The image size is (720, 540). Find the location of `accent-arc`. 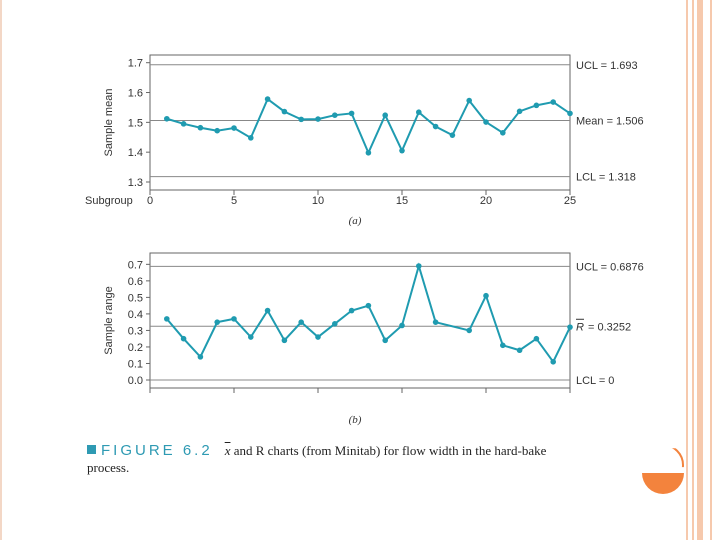

accent-arc is located at coordinates (675, 458).